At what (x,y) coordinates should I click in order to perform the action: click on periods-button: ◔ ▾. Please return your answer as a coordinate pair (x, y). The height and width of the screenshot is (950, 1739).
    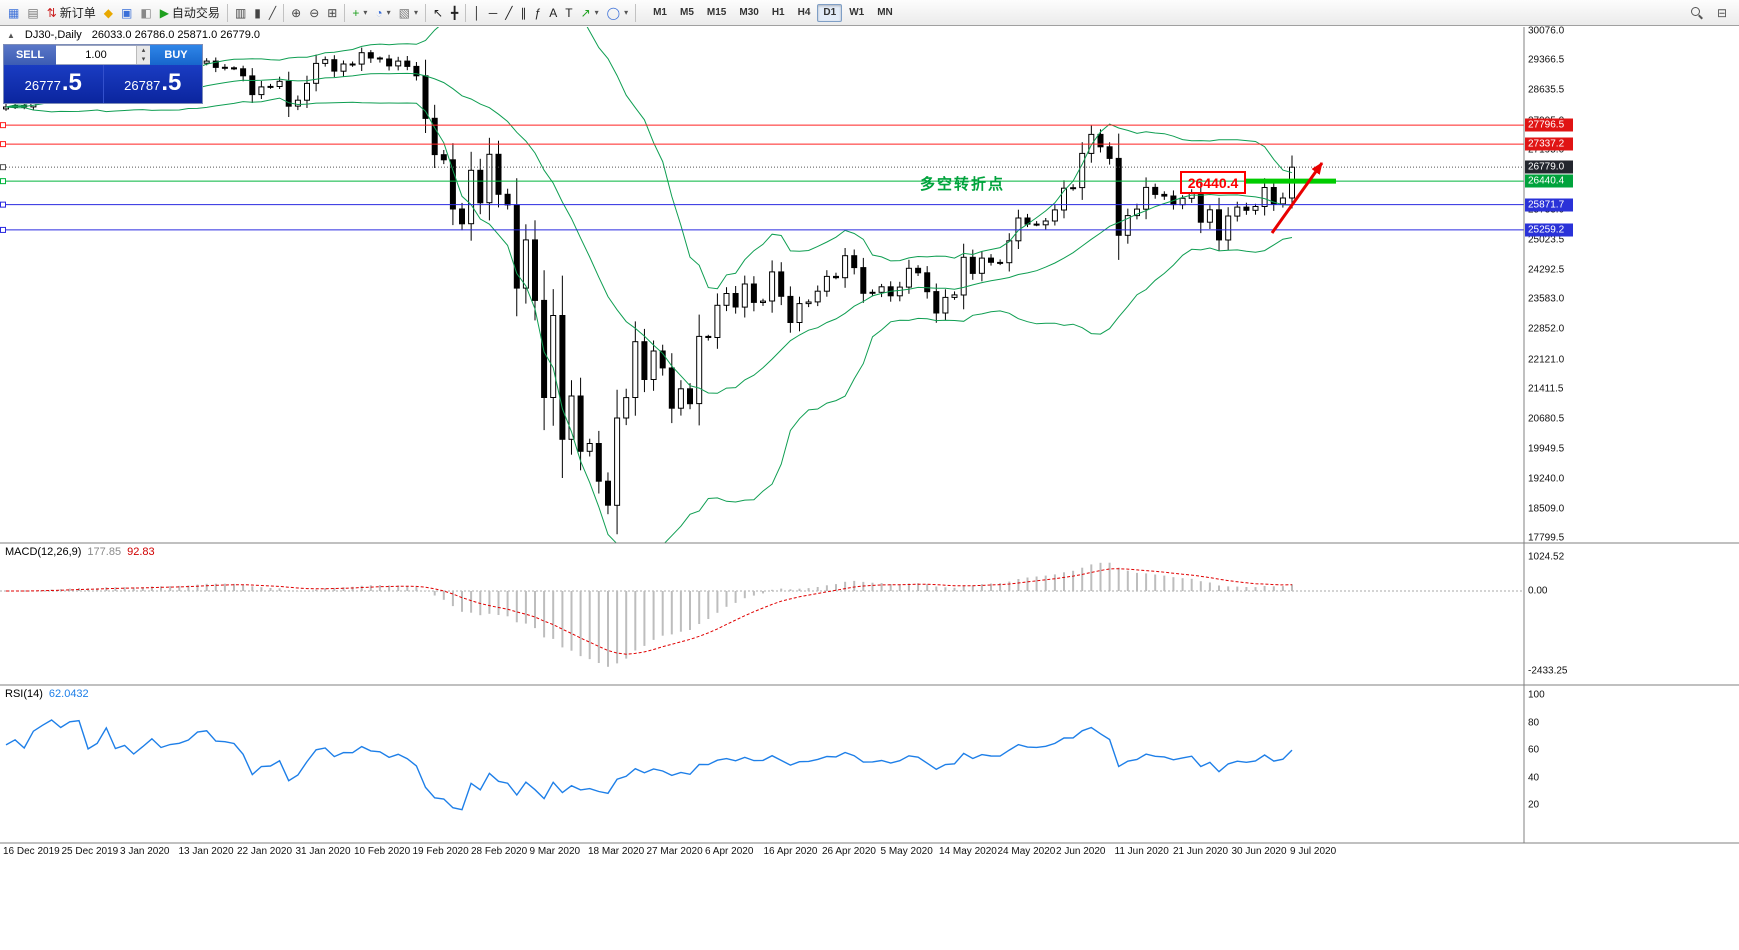
    Looking at the image, I should click on (382, 13).